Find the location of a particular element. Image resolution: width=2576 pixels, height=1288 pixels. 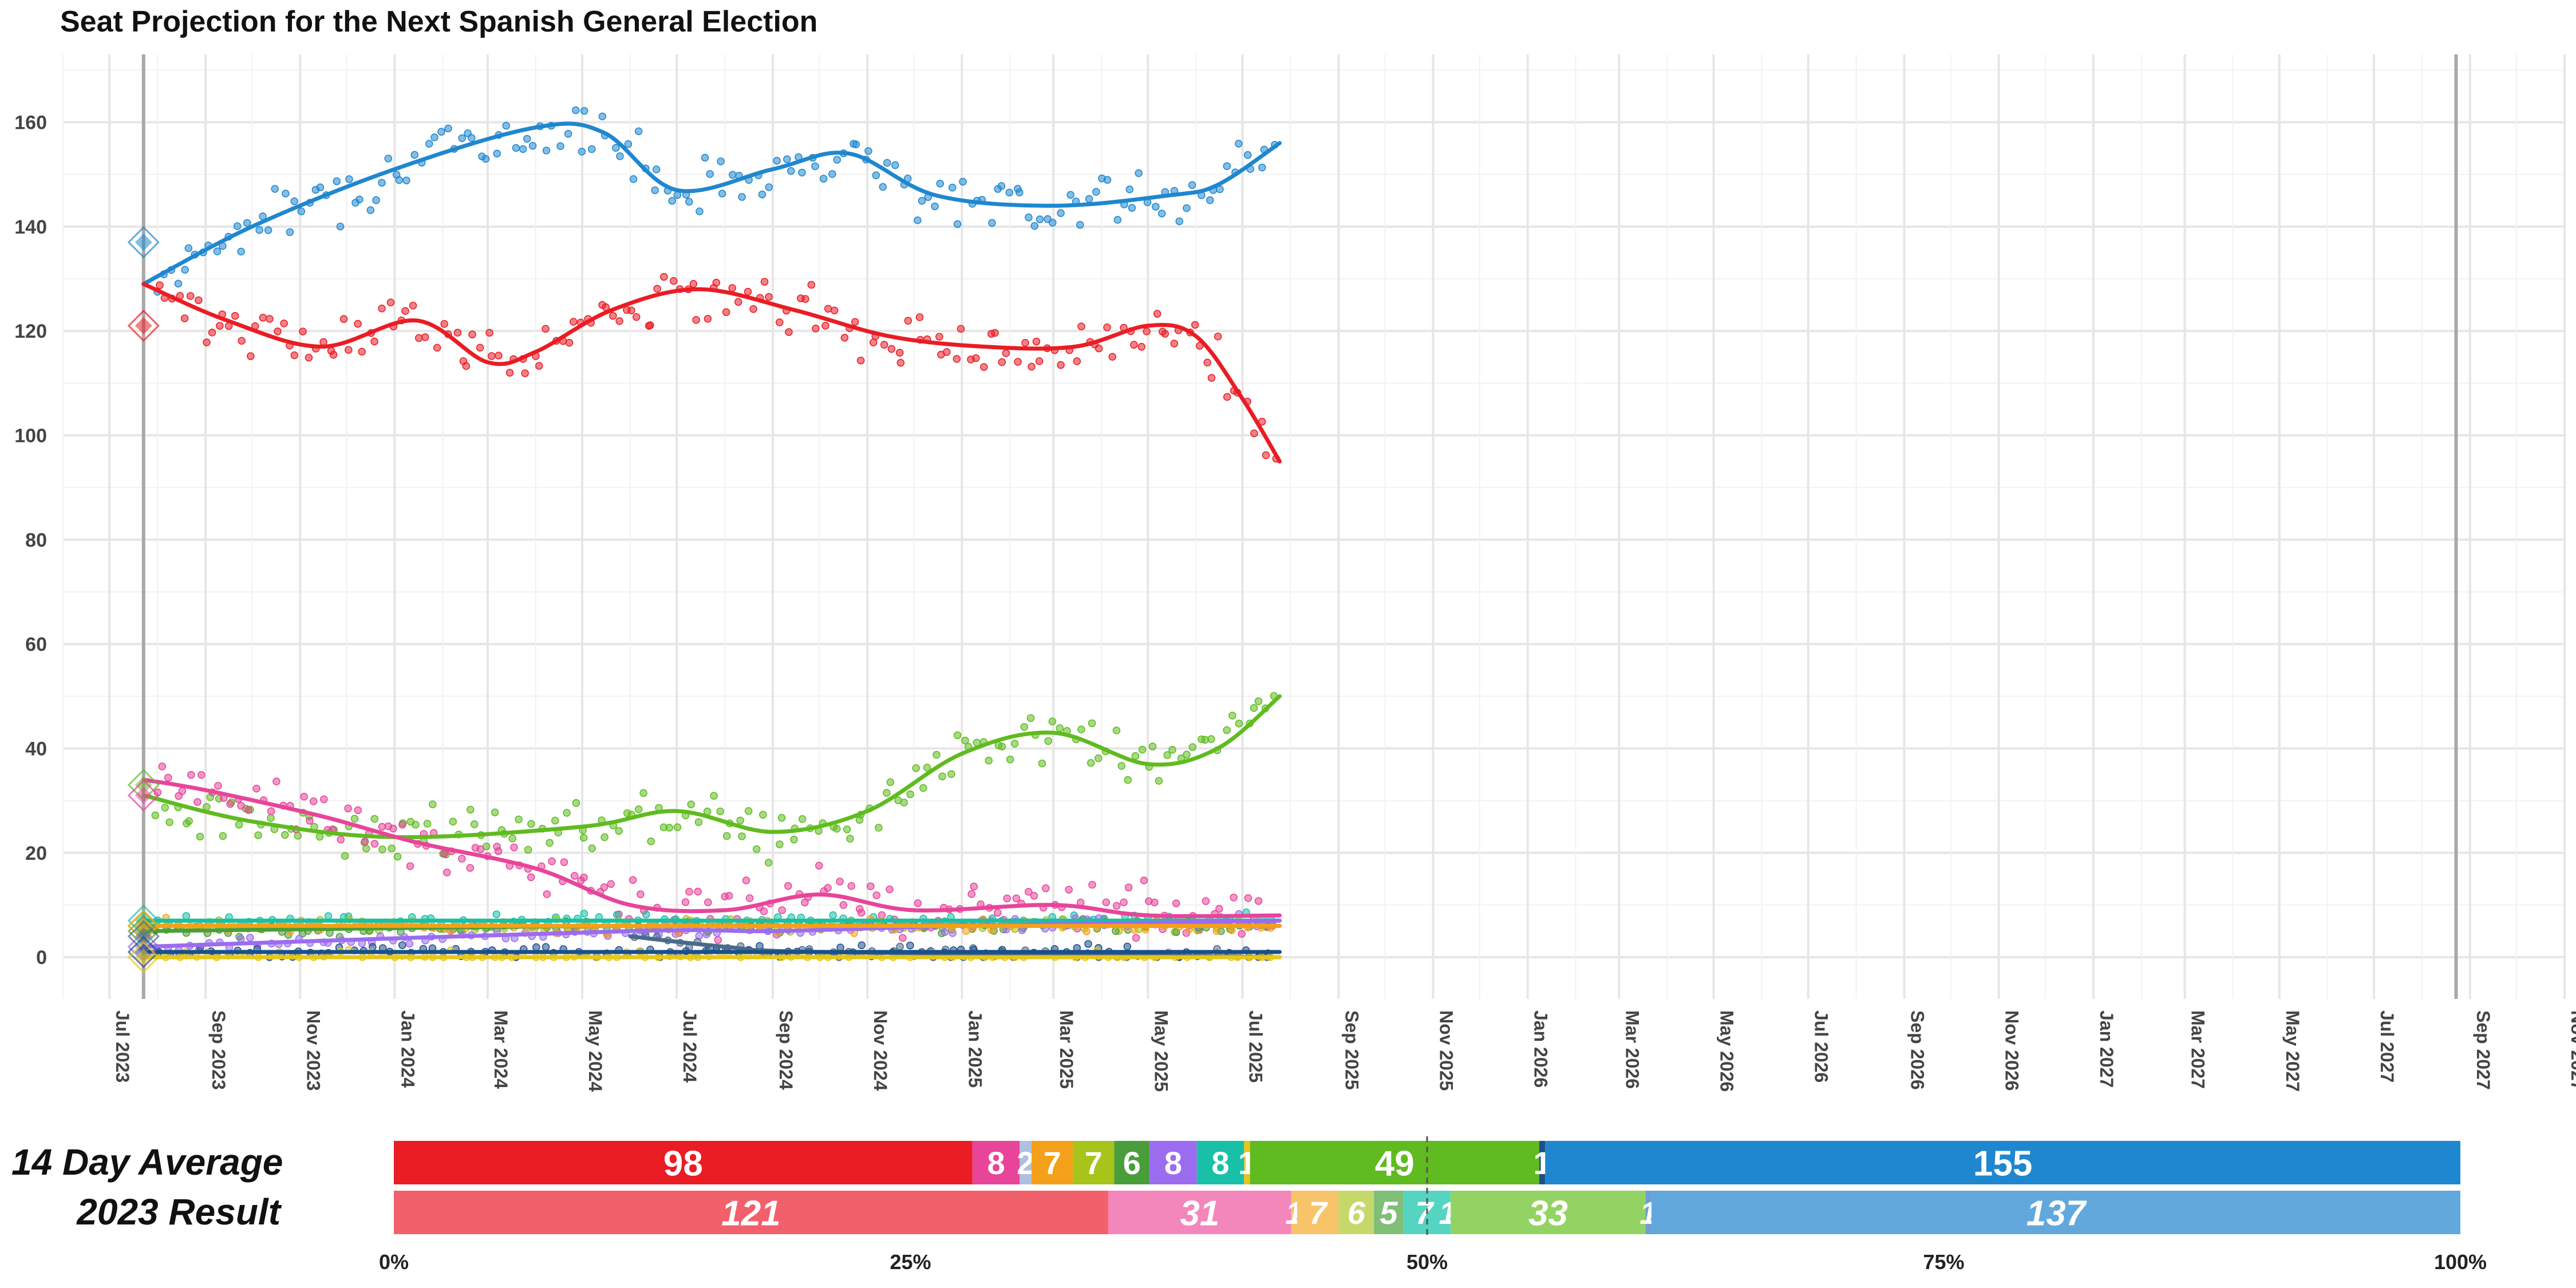

percent-tick-label: 100% is located at coordinates (2460, 1262).